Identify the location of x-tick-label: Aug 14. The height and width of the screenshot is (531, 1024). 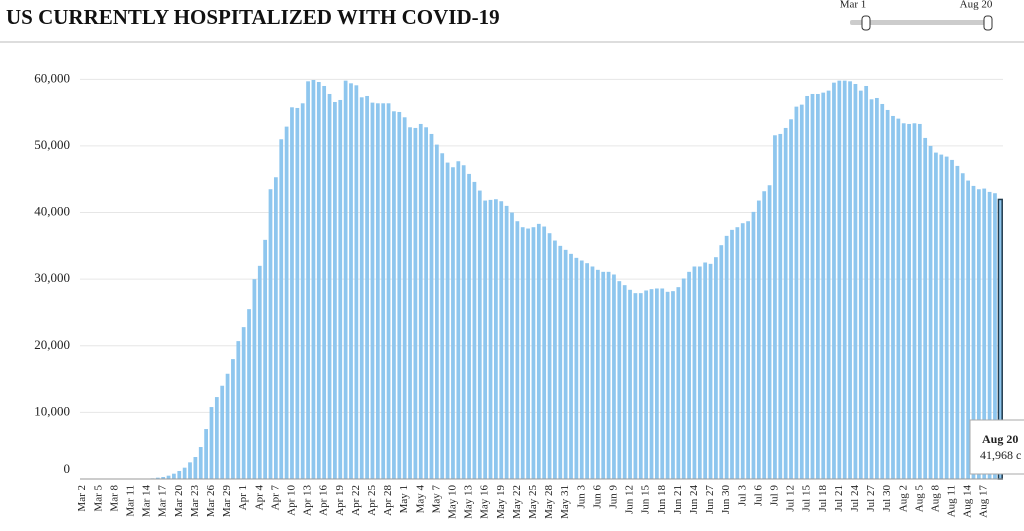
(968, 501).